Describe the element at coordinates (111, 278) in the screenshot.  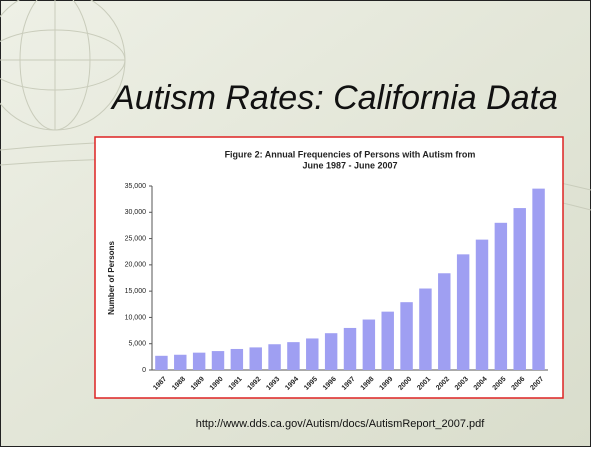
I see `y-axis-label: Number of Persons` at that location.